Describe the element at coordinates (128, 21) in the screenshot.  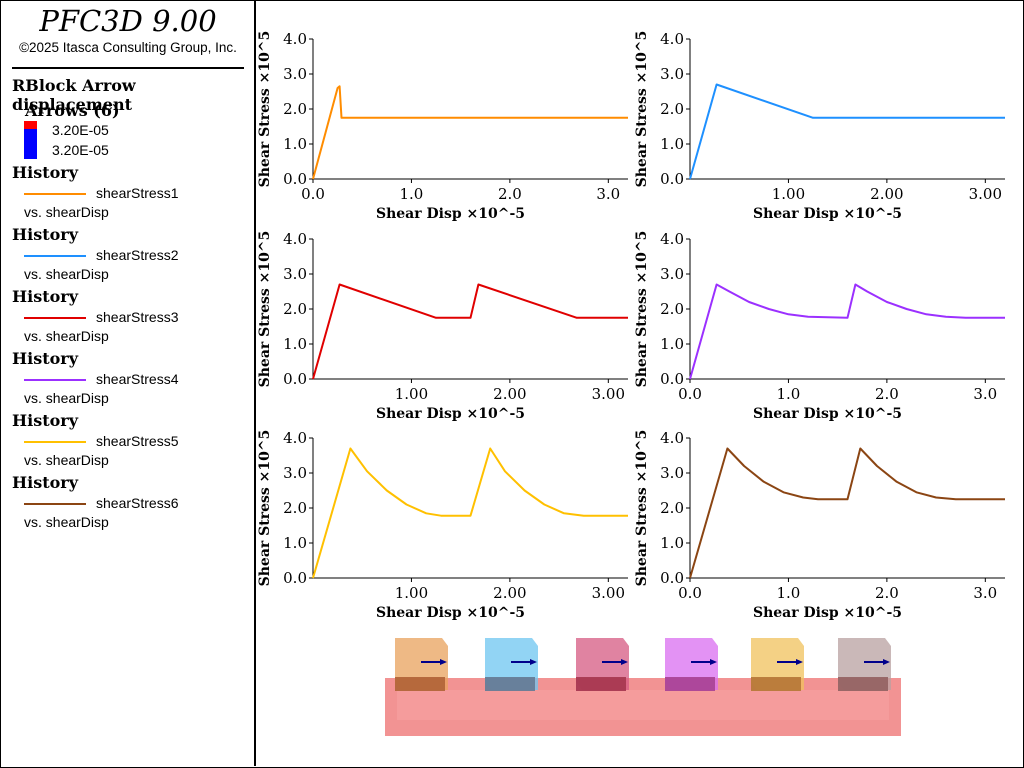
I see `app-title: PFC3D 9.00` at that location.